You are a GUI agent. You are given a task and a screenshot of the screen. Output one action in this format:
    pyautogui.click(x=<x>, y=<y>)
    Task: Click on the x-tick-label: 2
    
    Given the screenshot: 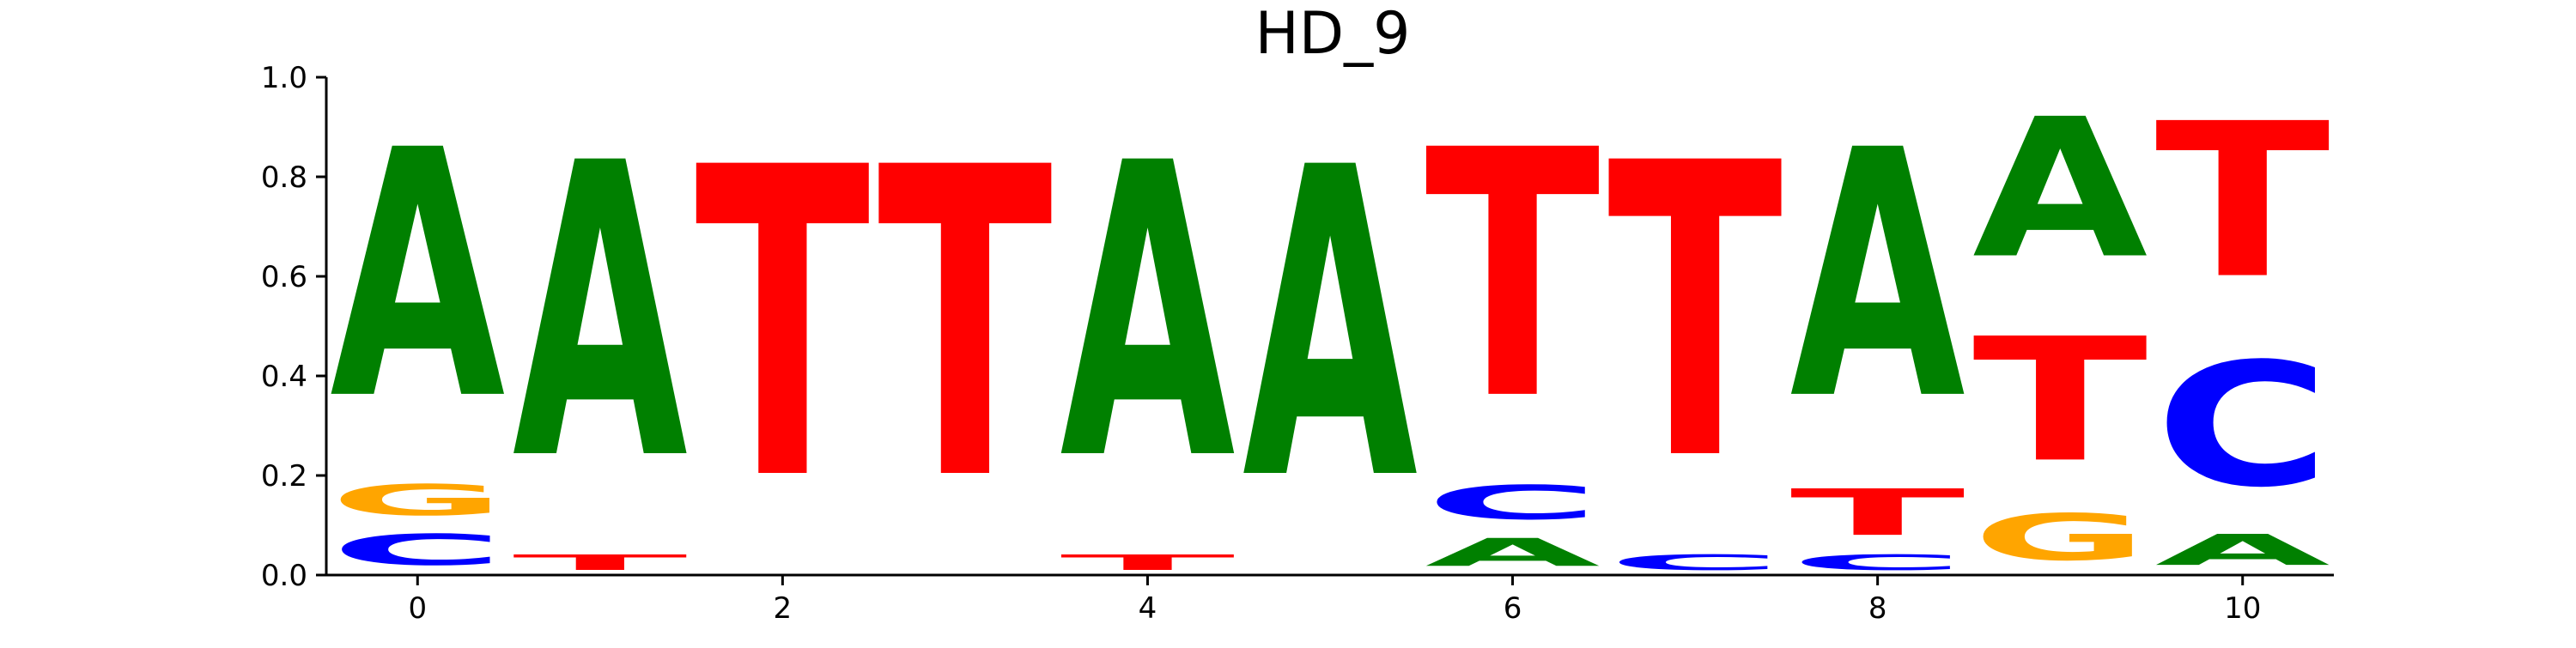 What is the action you would take?
    pyautogui.click(x=783, y=608)
    